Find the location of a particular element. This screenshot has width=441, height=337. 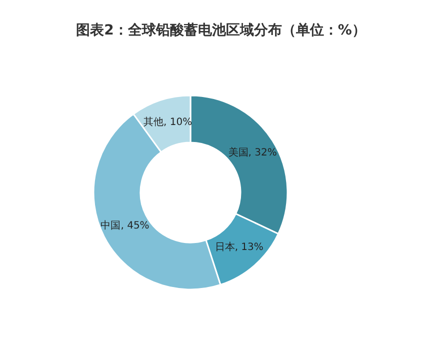

slice-label: 美国, 32% is located at coordinates (252, 152).